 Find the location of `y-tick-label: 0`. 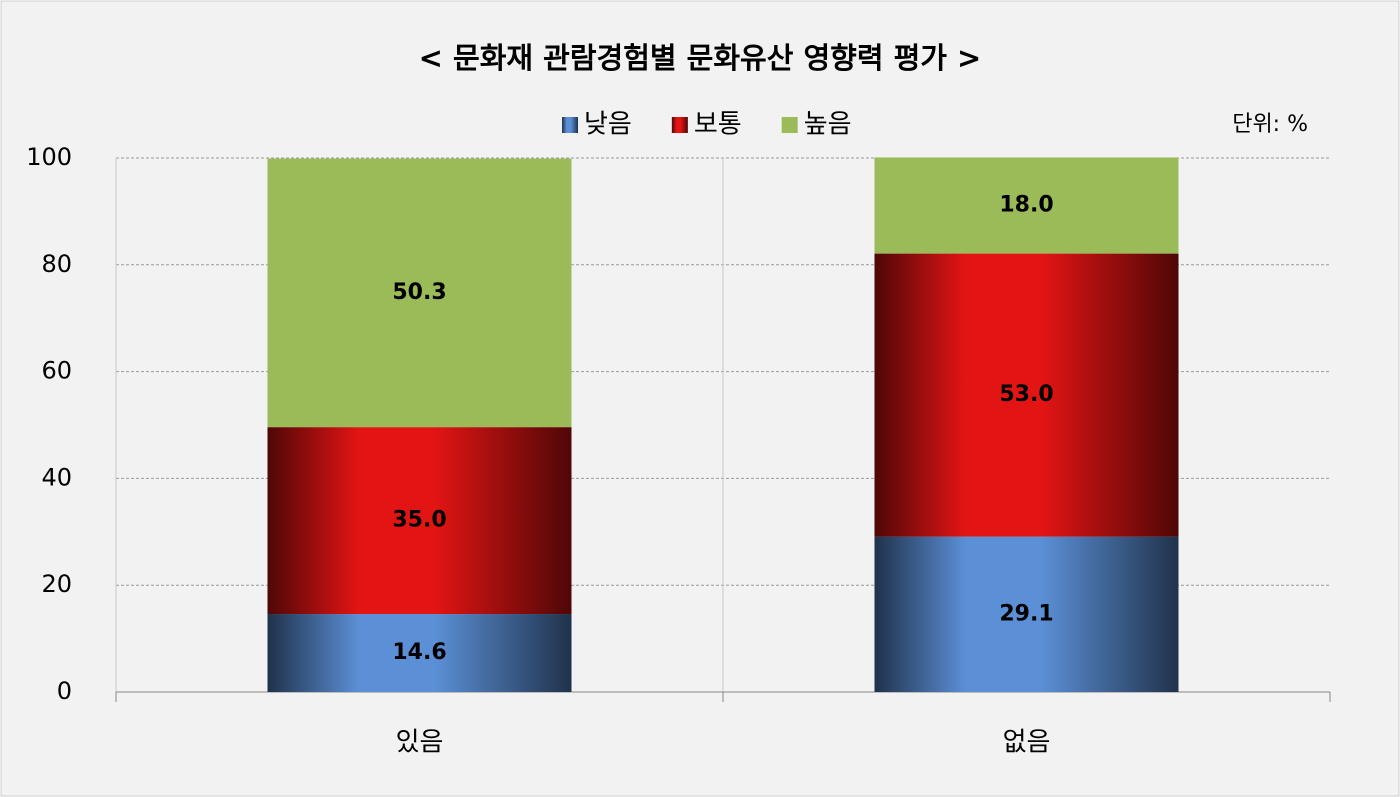

y-tick-label: 0 is located at coordinates (64, 691).